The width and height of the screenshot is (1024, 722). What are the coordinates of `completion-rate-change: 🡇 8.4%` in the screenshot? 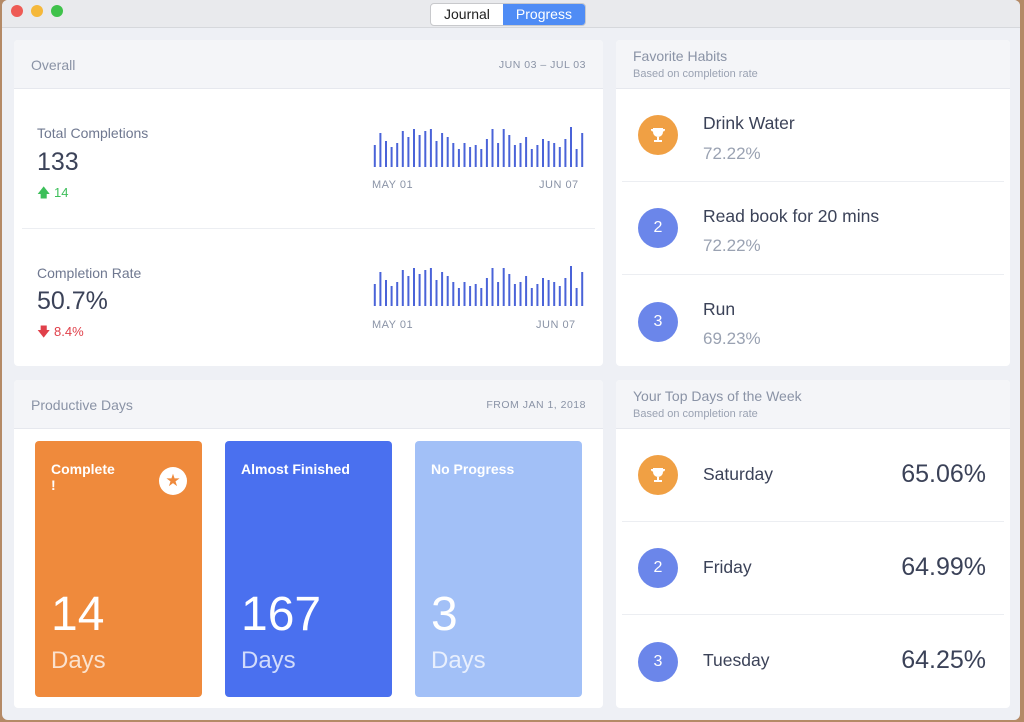 It's located at (60, 334).